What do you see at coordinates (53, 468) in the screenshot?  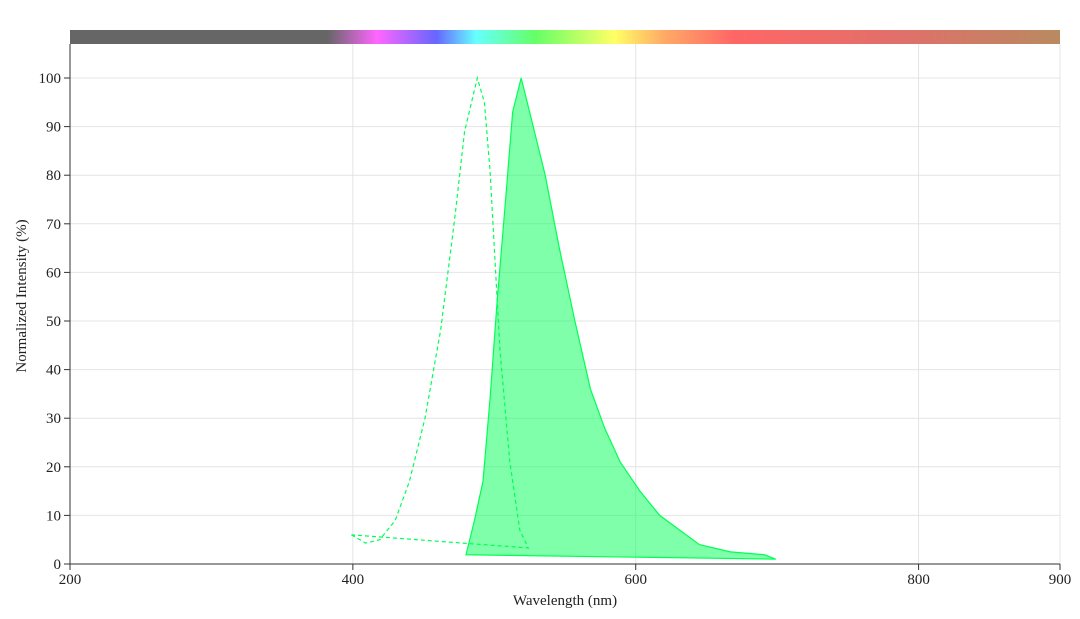 I see `y-tick-label: 20` at bounding box center [53, 468].